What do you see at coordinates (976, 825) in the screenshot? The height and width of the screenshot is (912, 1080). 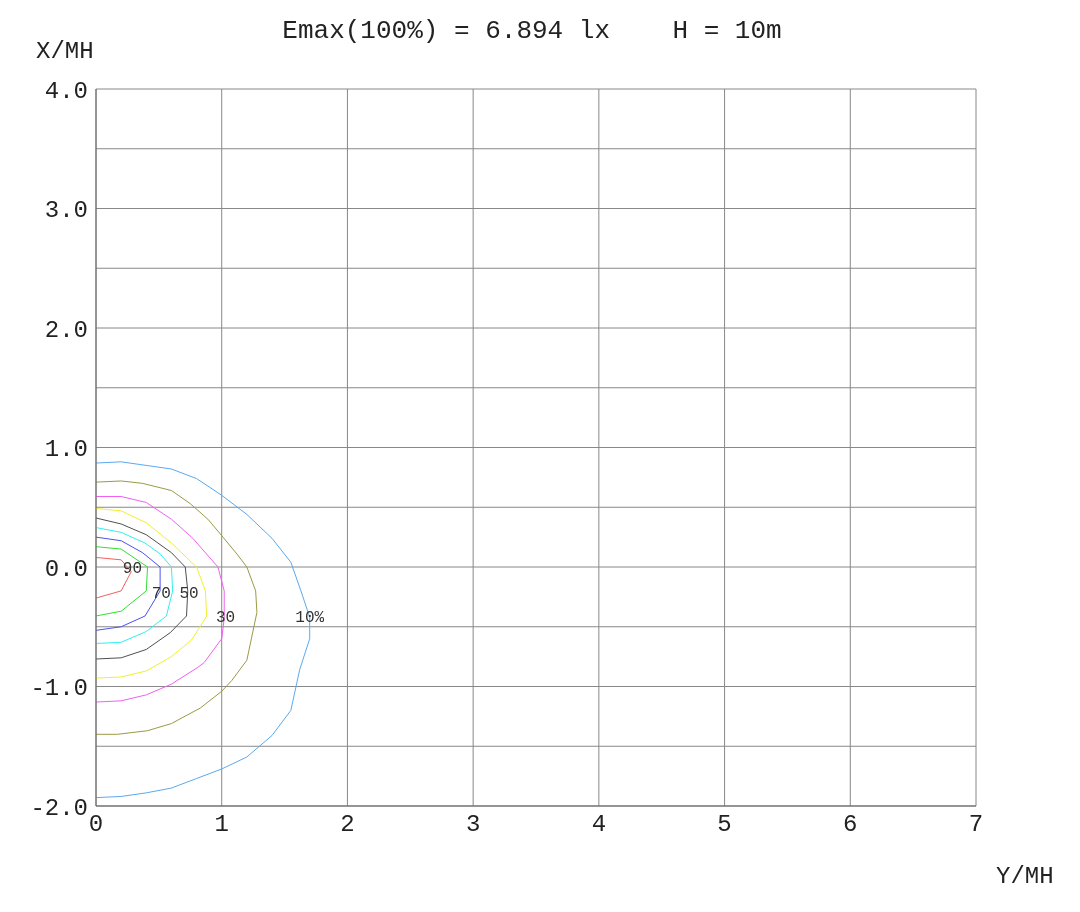 I see `x-tick-label: 7` at bounding box center [976, 825].